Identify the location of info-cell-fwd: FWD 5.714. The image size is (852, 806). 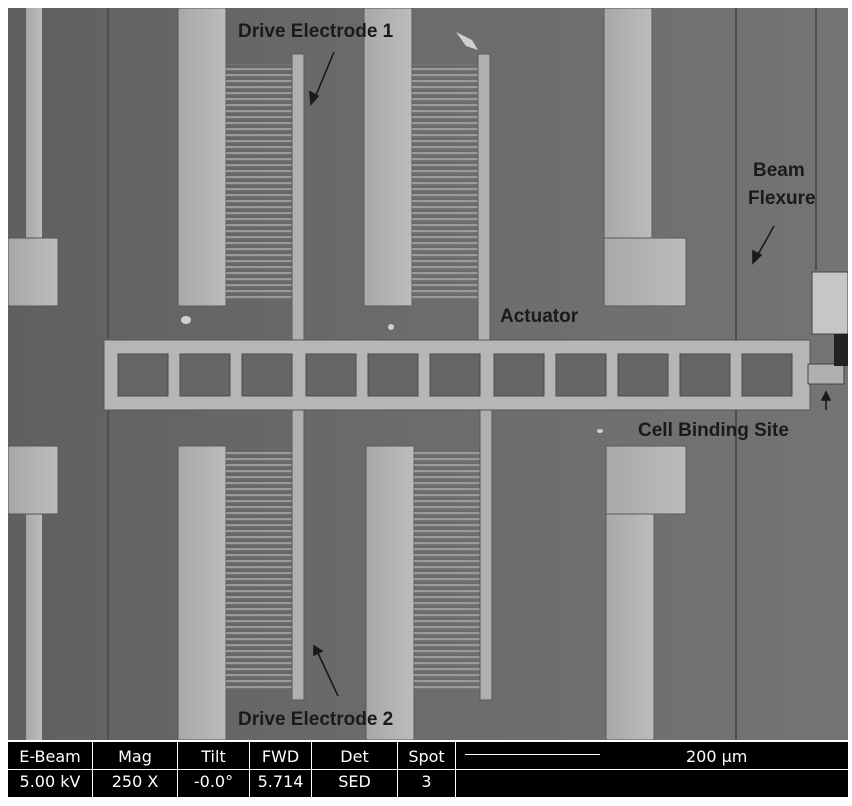
(281, 769).